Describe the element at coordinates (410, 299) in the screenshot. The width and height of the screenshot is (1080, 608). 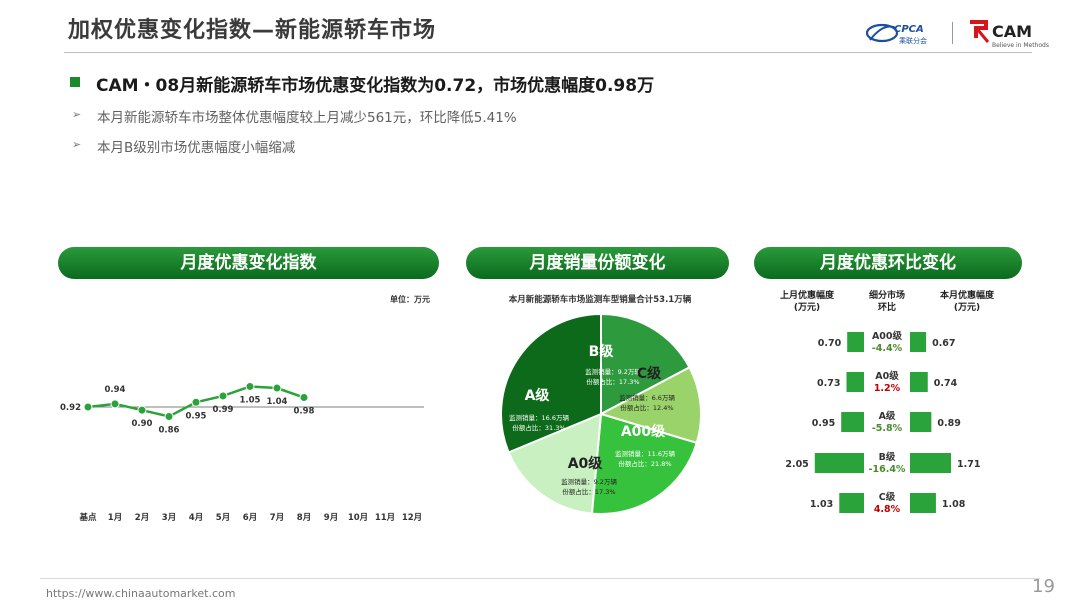
I see `unit-label: 单位：万元` at that location.